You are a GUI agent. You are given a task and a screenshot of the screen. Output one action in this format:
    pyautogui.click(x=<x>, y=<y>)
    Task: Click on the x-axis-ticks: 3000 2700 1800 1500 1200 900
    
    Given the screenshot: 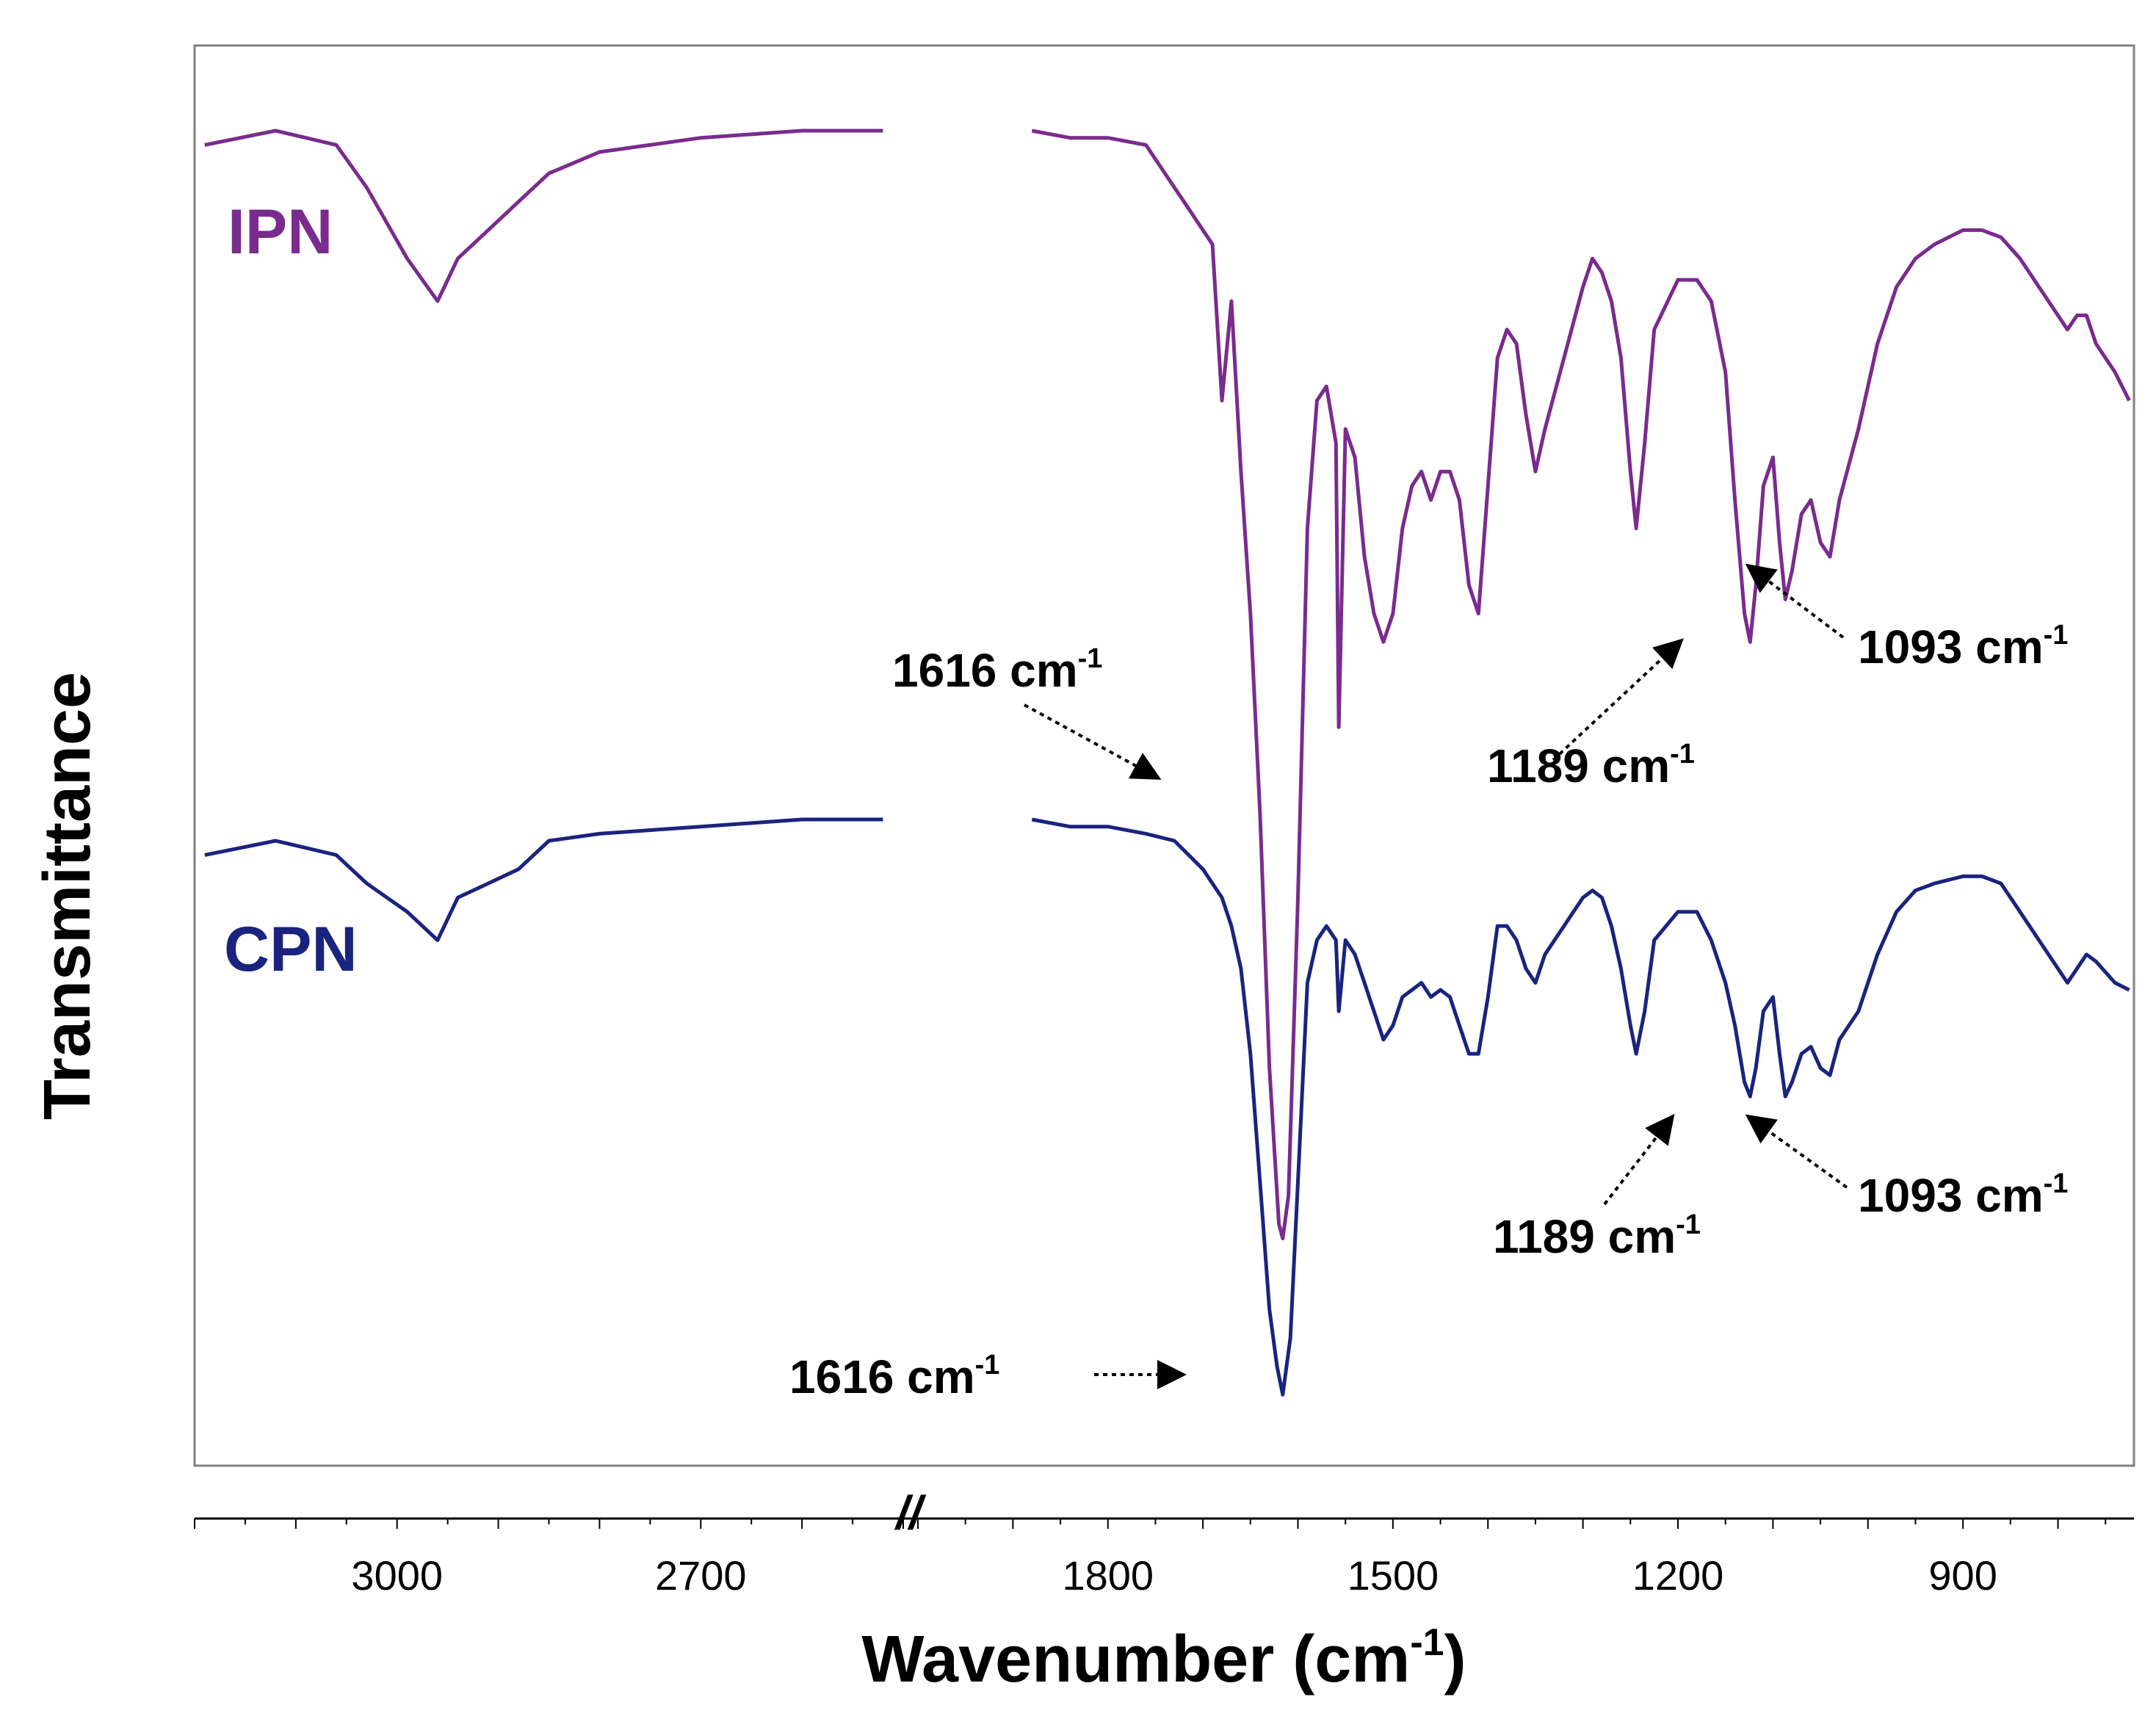 What is the action you would take?
    pyautogui.click(x=1150, y=1559)
    